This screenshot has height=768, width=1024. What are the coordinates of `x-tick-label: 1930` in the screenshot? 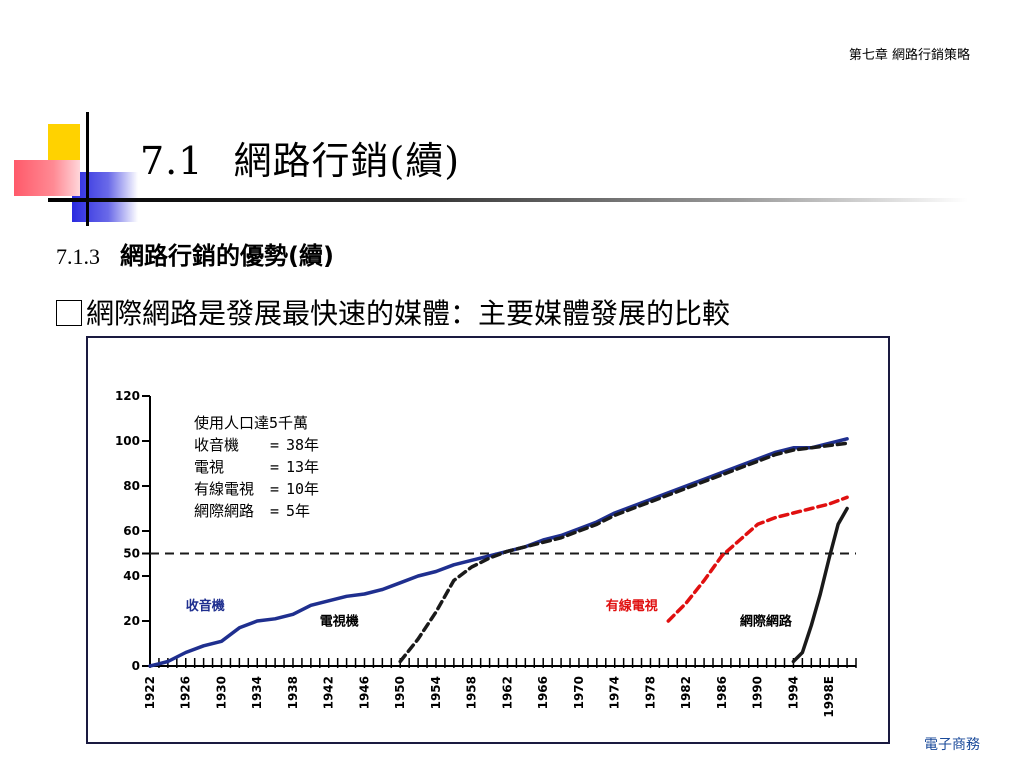 It's located at (221, 692).